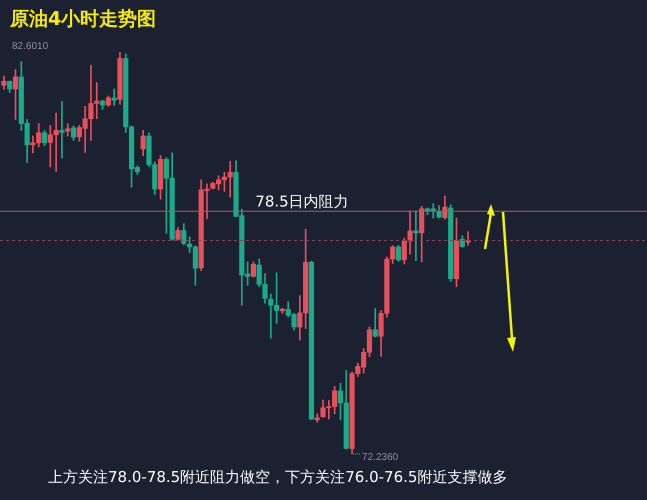 The image size is (647, 500). Describe the element at coordinates (278, 477) in the screenshot. I see `text: 上方关注78.0-78.5附近阻力做空，下方关注76.0-76.5附近支撑做多` at that location.